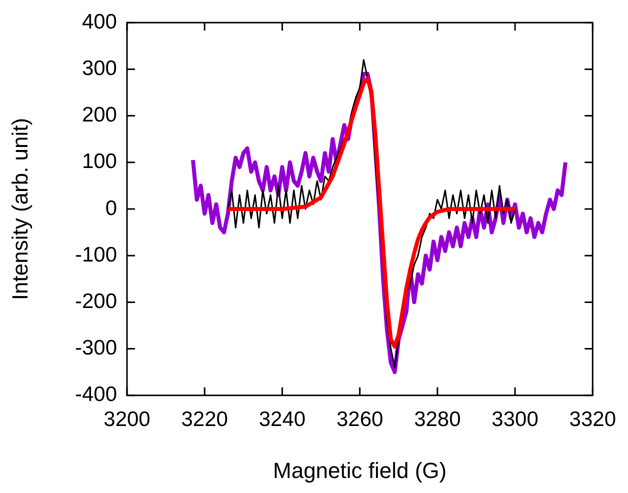  What do you see at coordinates (127, 419) in the screenshot?
I see `x-tick-label: 3200` at bounding box center [127, 419].